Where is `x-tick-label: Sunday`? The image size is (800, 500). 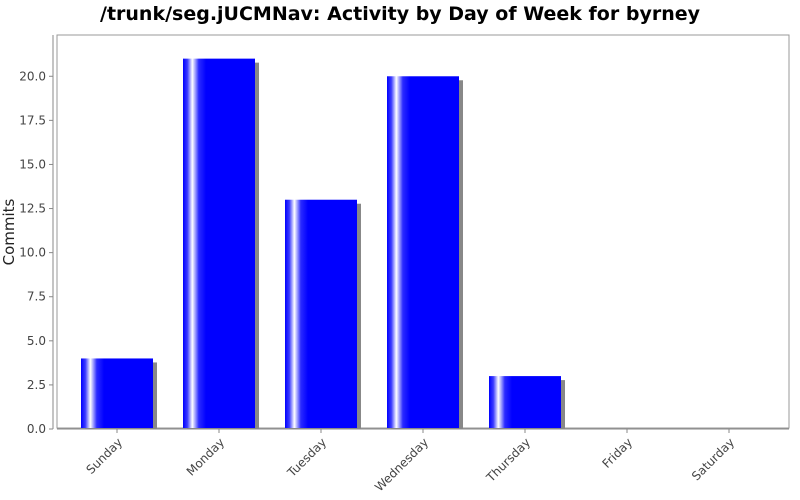
x-tick-label: Sunday is located at coordinates (104, 456).